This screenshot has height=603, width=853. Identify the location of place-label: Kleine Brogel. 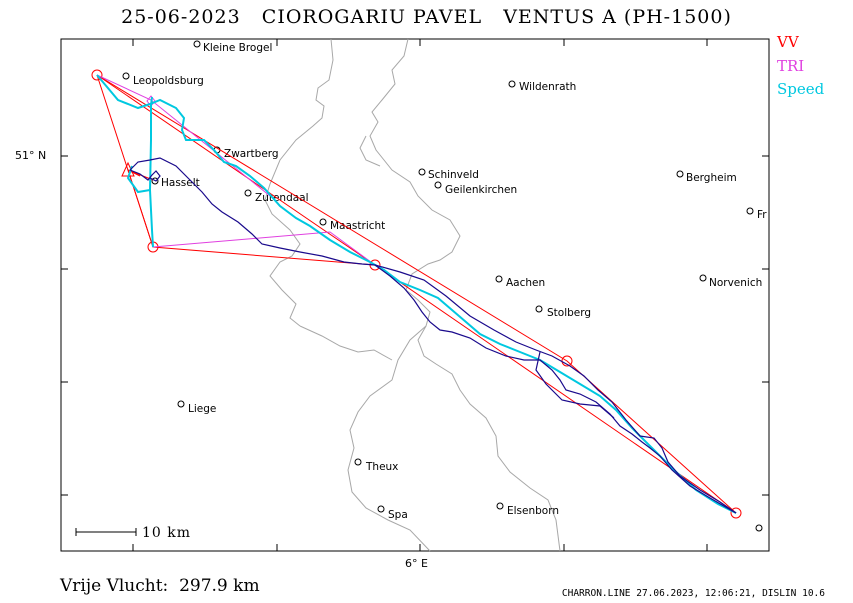
(237, 48).